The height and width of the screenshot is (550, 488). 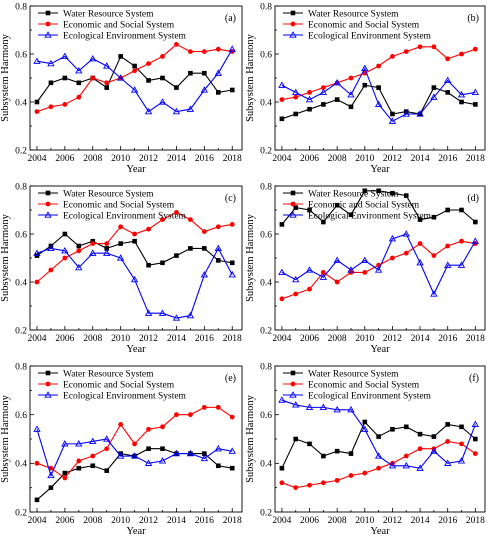 I want to click on y-tick-label: 0.4, so click(x=21, y=103).